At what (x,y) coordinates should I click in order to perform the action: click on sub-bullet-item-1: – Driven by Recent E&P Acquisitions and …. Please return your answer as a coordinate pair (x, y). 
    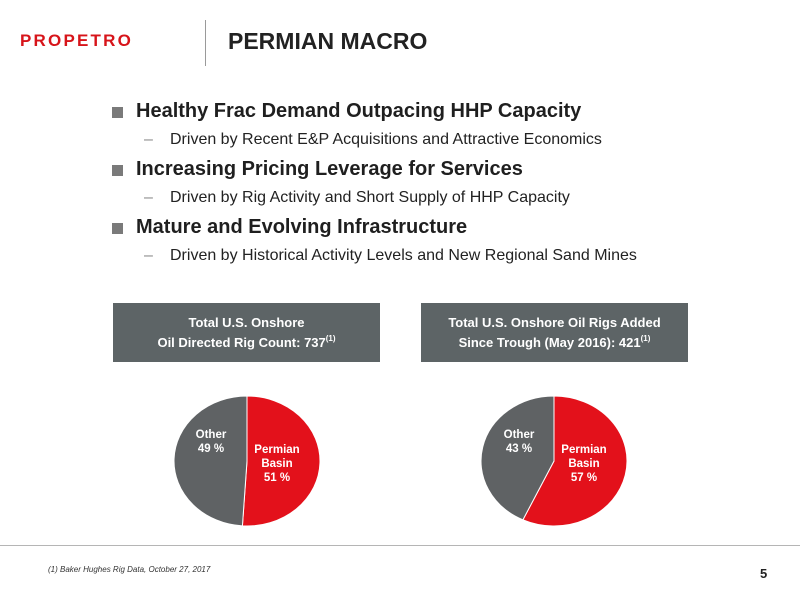
    Looking at the image, I should click on (432, 144).